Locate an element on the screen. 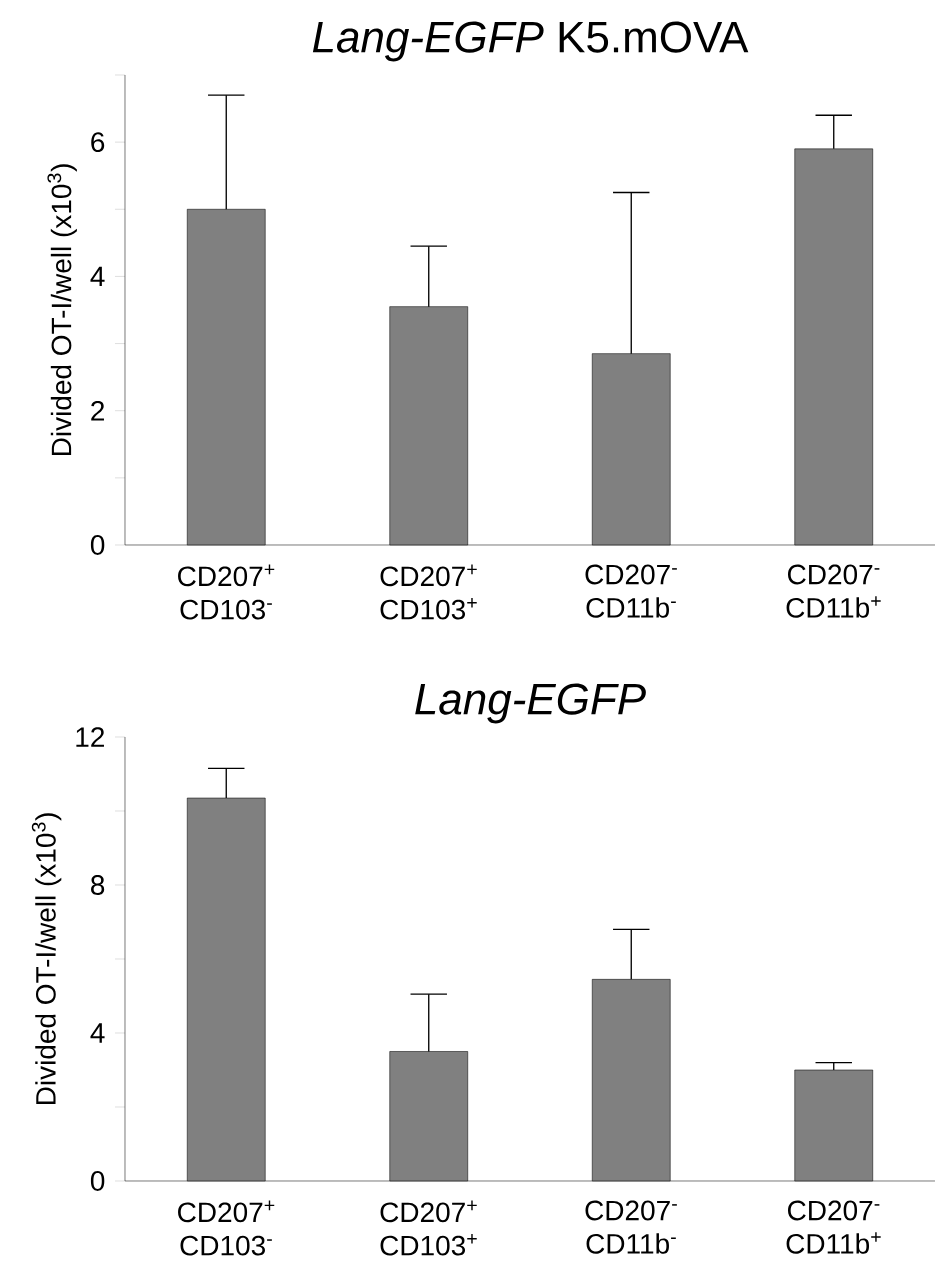 Image resolution: width=937 pixels, height=1280 pixels. y-tick-label: 8 is located at coordinates (98, 885).